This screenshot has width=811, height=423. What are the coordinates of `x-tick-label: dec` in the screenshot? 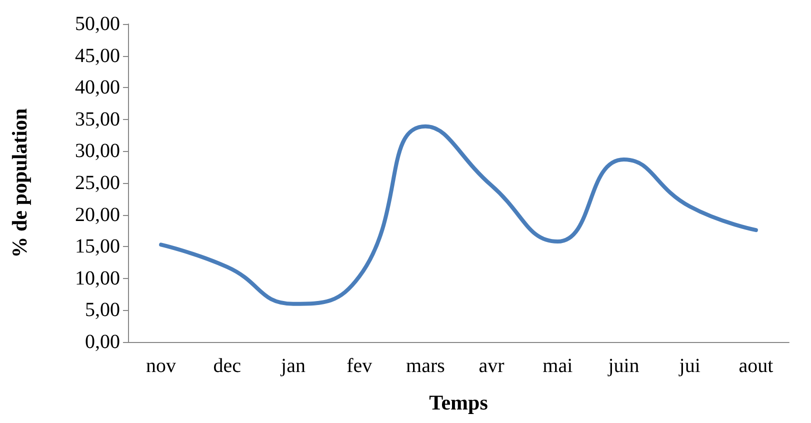 It's located at (227, 366).